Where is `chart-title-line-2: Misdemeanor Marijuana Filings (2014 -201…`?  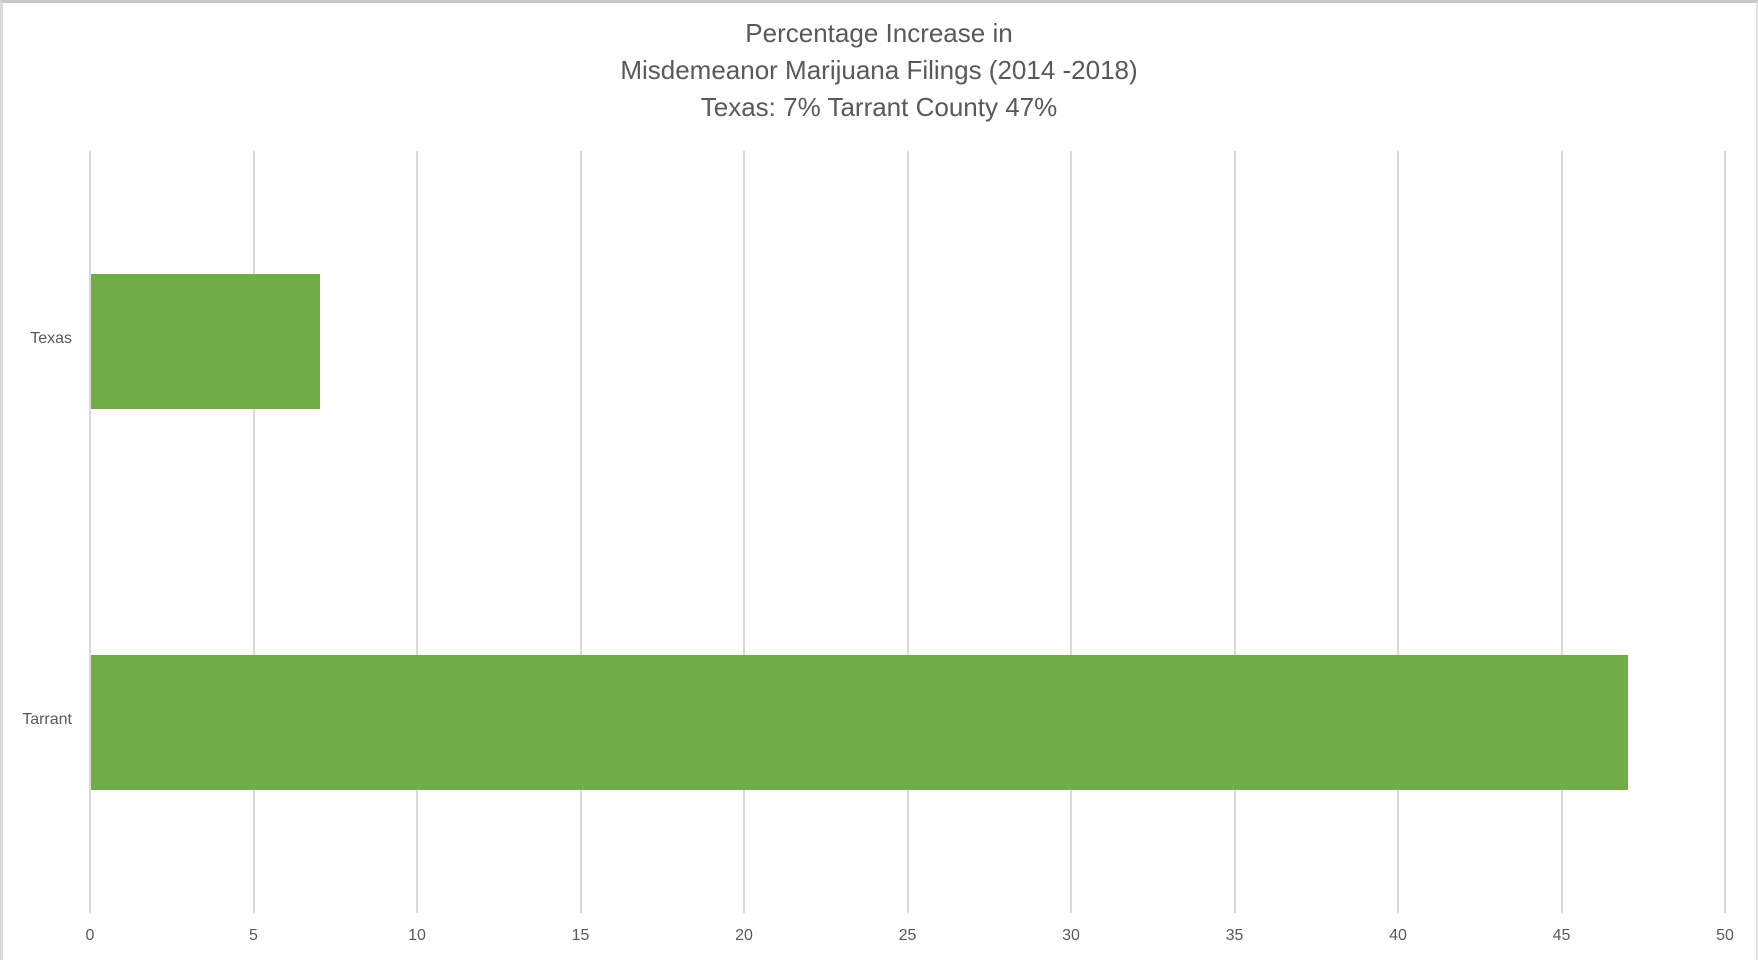
chart-title-line-2: Misdemeanor Marijuana Filings (2014 -201… is located at coordinates (879, 70).